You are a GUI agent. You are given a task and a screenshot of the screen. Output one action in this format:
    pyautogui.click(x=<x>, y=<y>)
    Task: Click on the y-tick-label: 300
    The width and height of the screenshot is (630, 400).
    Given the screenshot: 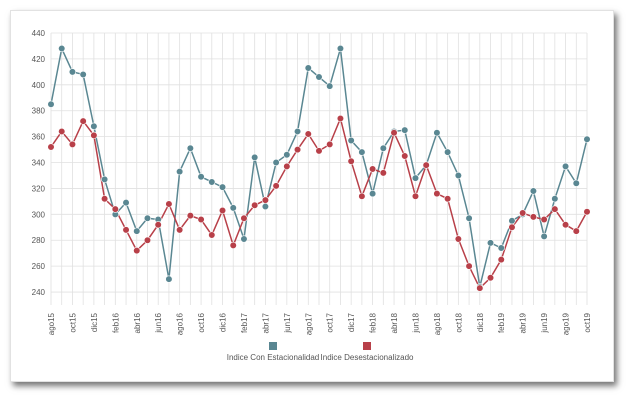 What is the action you would take?
    pyautogui.click(x=39, y=214)
    